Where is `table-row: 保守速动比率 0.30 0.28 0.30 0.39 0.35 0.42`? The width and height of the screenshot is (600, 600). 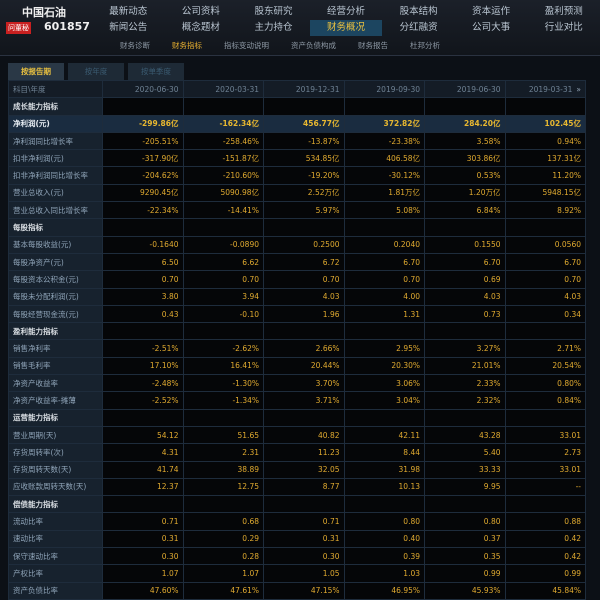 table-row: 保守速动比率 0.30 0.28 0.30 0.39 0.35 0.42 is located at coordinates (297, 556).